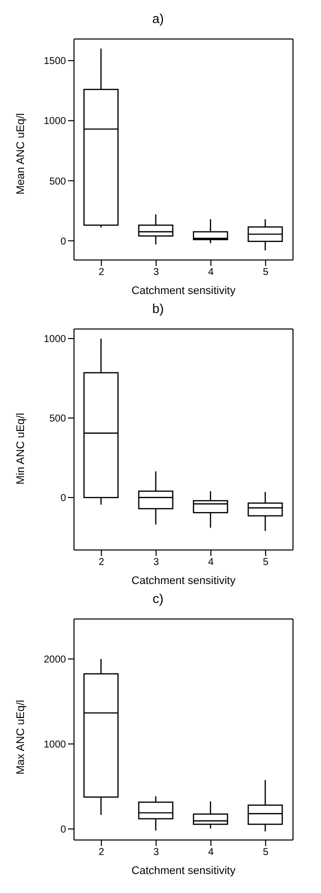 The height and width of the screenshot is (893, 321). What do you see at coordinates (20, 737) in the screenshot?
I see `y-axis-title: Max ANC uEq/l` at bounding box center [20, 737].